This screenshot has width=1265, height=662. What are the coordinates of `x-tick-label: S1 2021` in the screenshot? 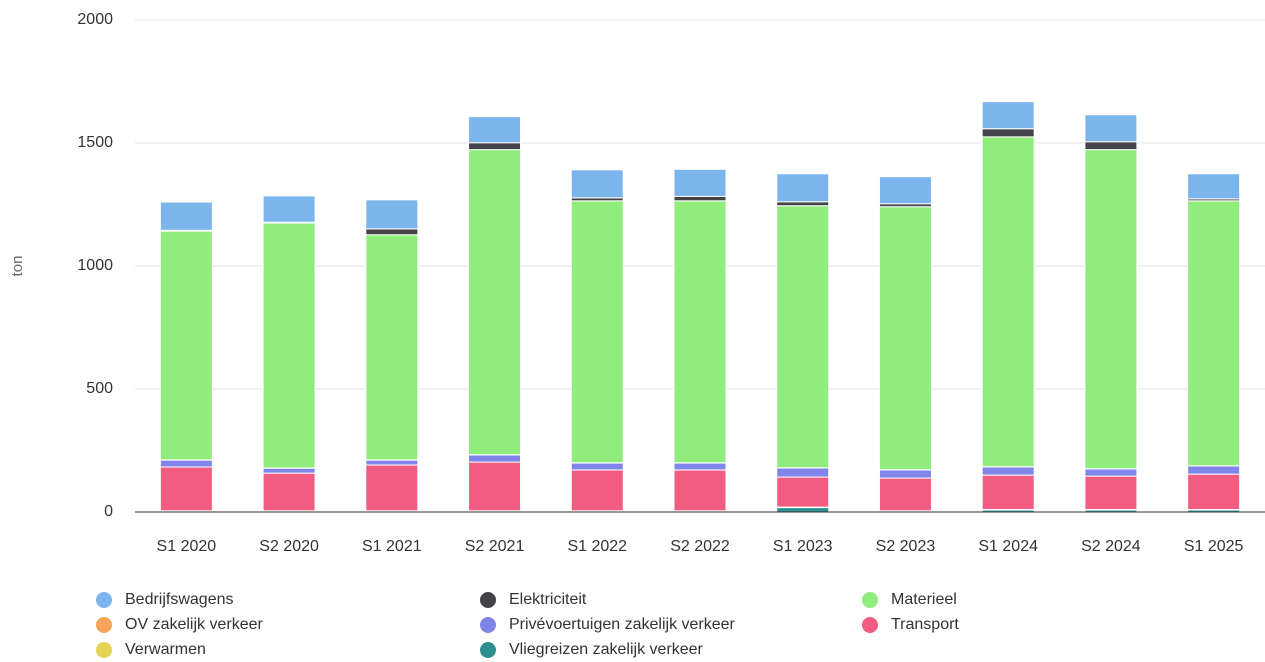 It's located at (392, 546).